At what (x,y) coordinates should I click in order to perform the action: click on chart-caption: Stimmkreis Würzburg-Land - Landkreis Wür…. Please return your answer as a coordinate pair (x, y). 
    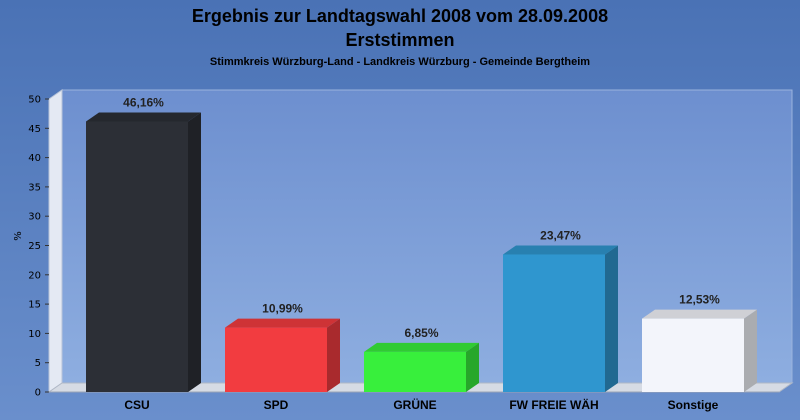
    Looking at the image, I should click on (400, 62).